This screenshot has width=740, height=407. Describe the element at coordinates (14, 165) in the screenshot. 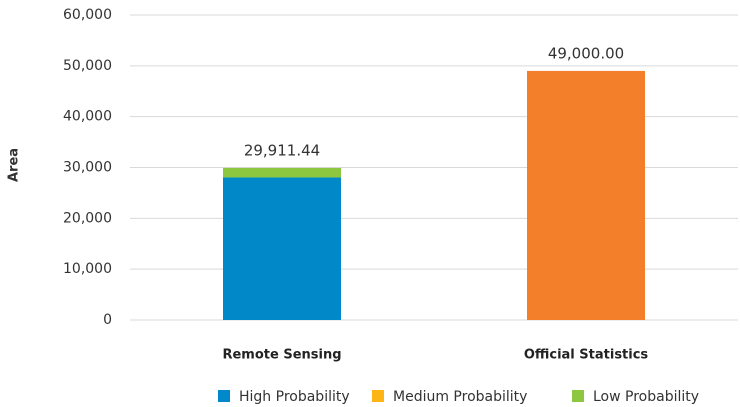

I see `y-axis-label: Area` at that location.